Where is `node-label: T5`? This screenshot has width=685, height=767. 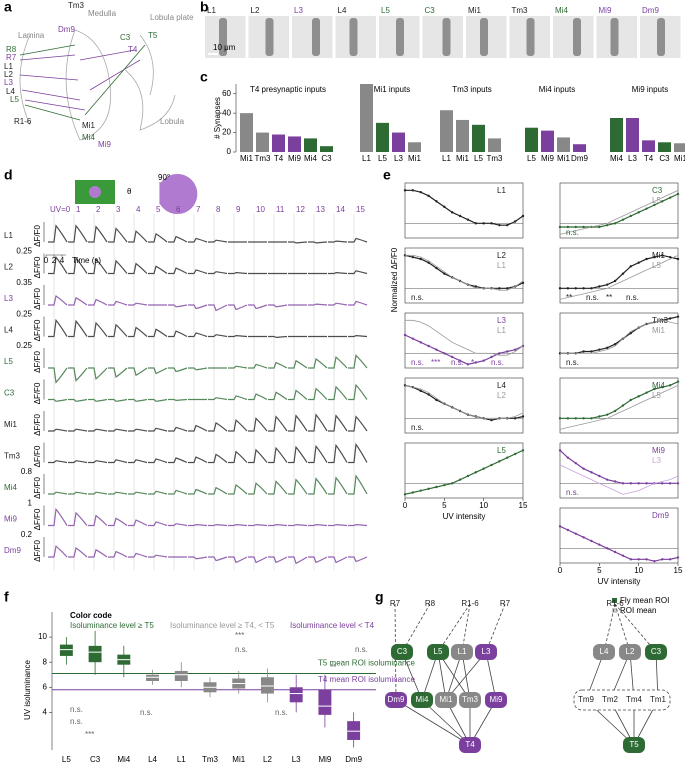 node-label: T5 is located at coordinates (634, 744).